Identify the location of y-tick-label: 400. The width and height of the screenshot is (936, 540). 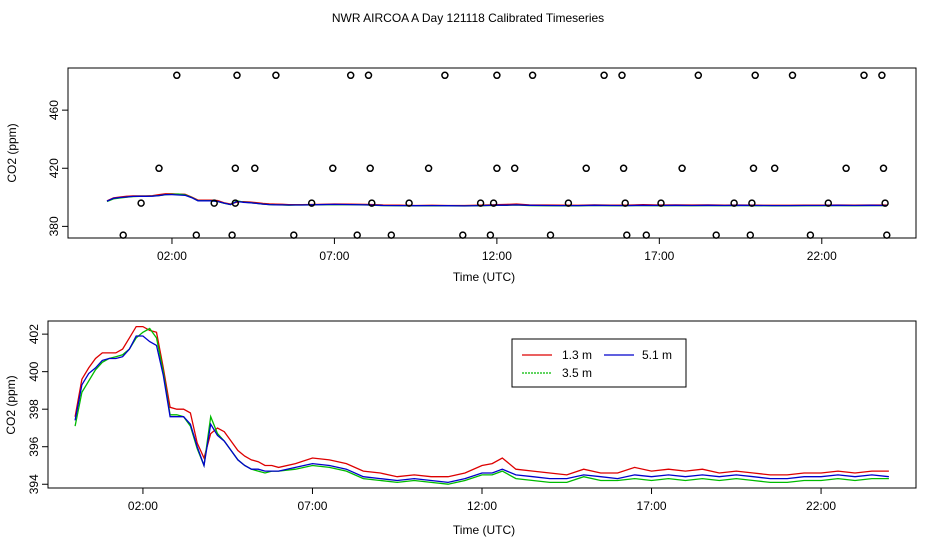
(34, 371).